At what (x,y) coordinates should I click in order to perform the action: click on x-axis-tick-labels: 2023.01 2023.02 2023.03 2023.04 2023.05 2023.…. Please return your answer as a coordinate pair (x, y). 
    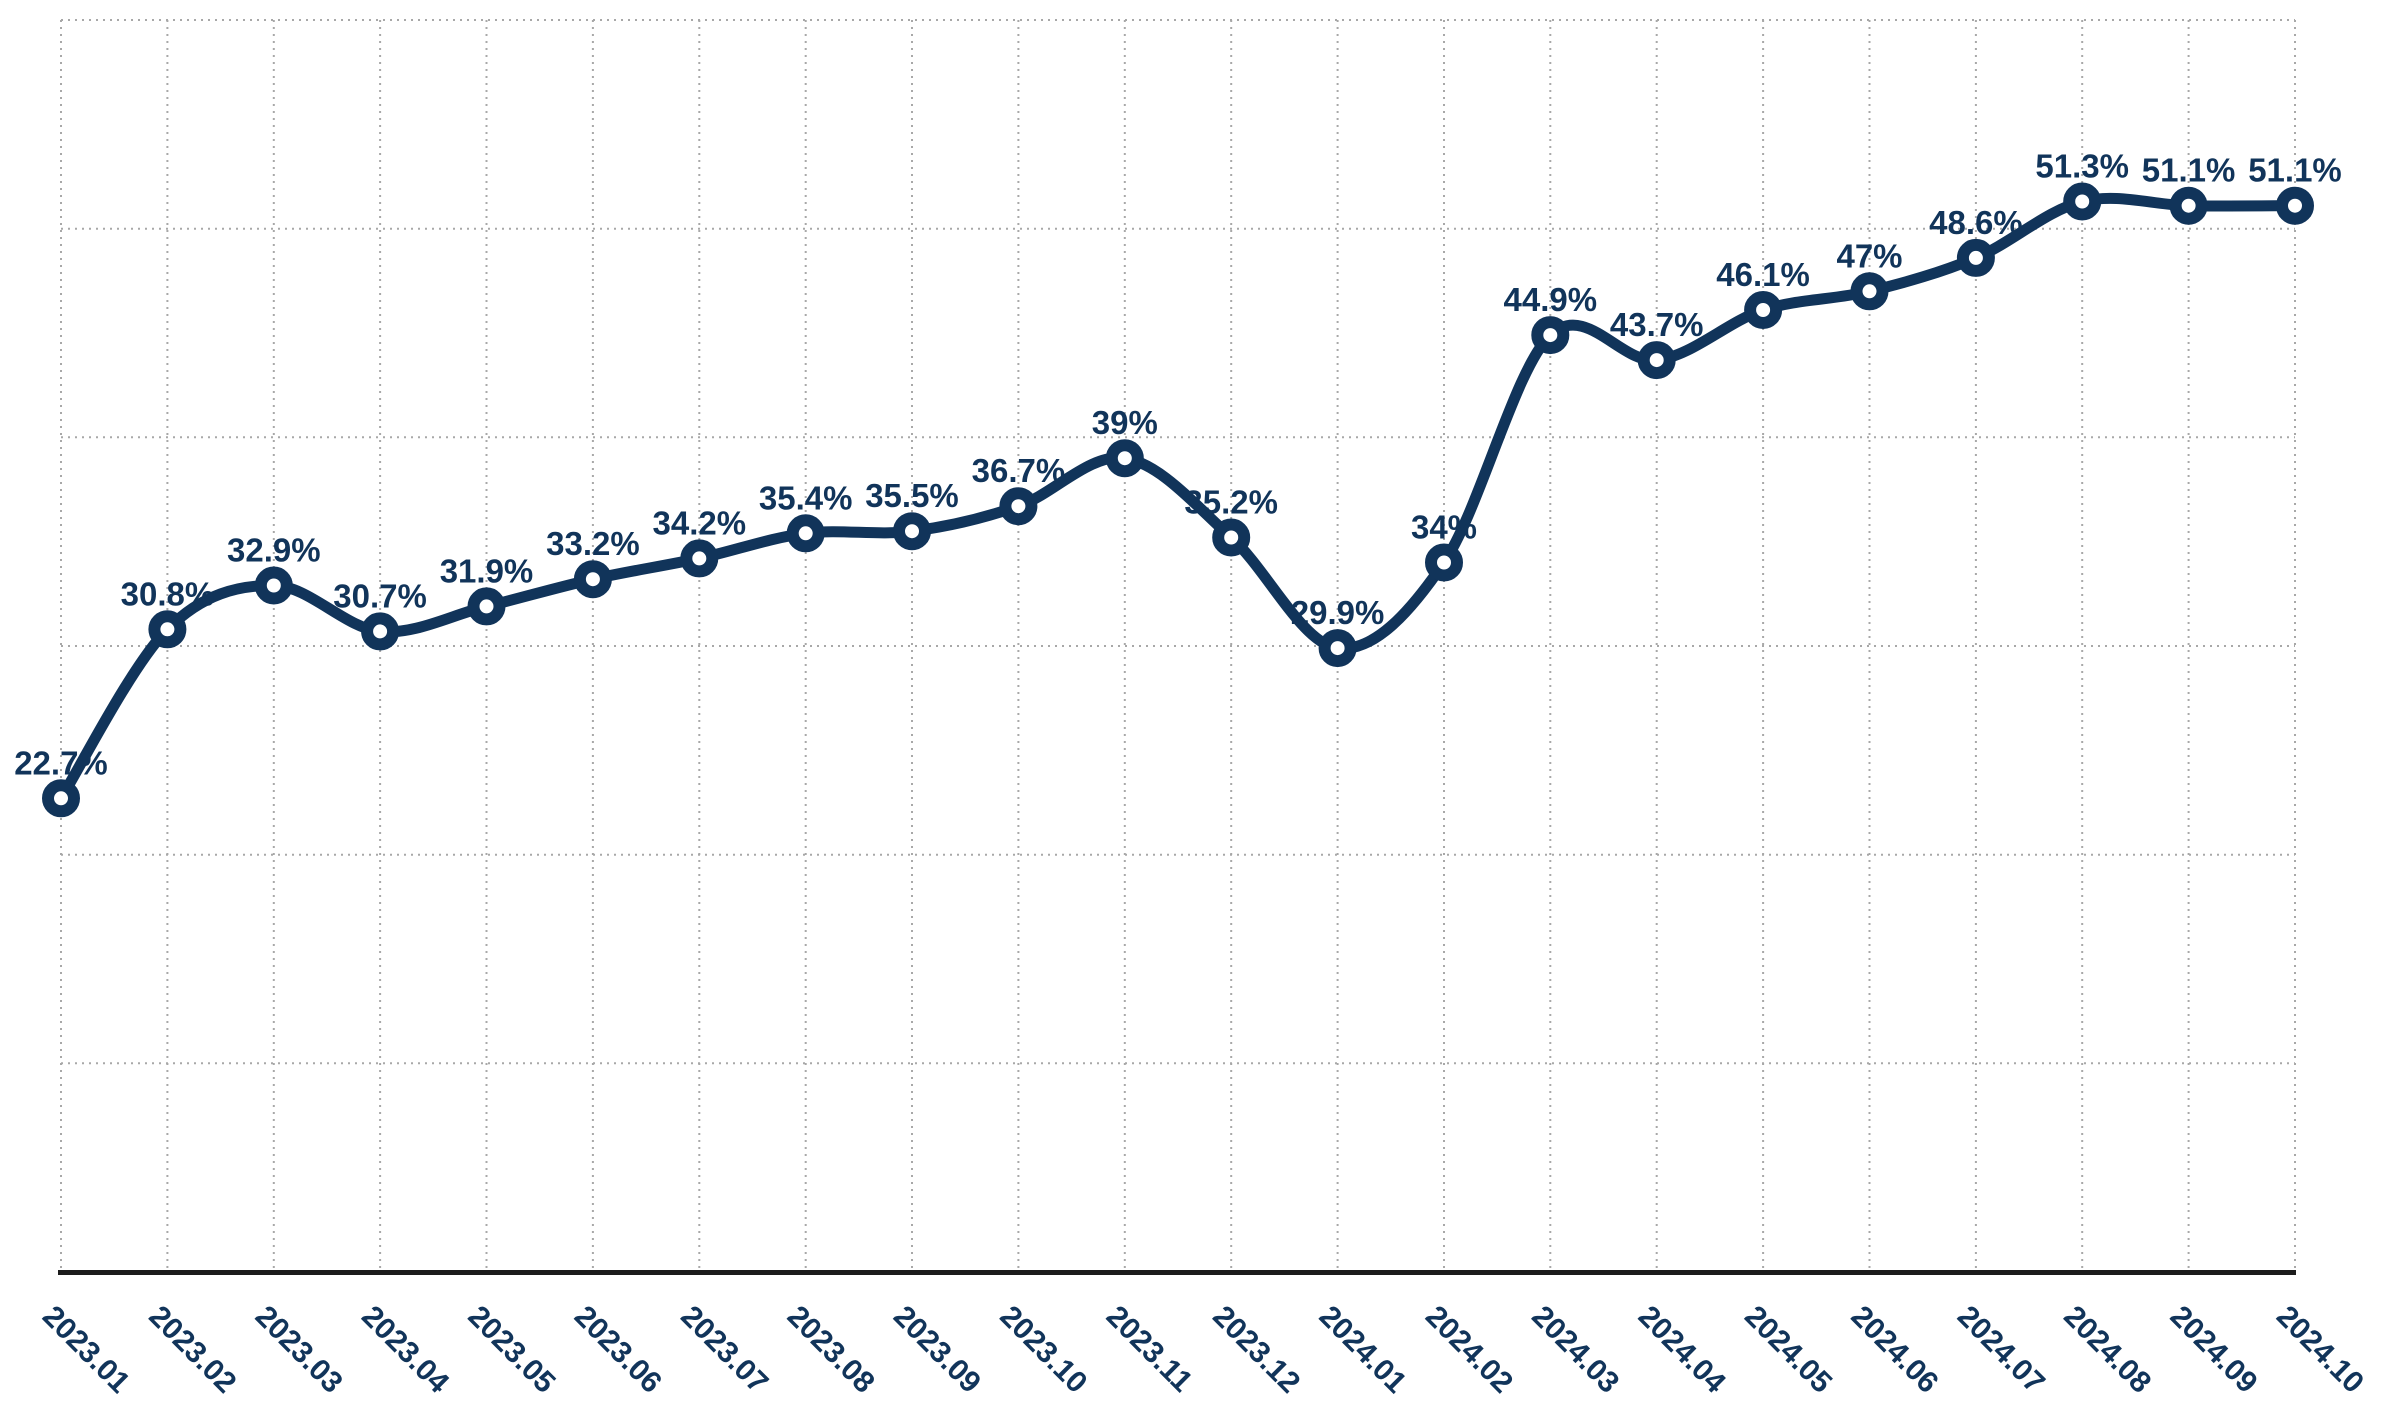
    Looking at the image, I should click on (1203, 1350).